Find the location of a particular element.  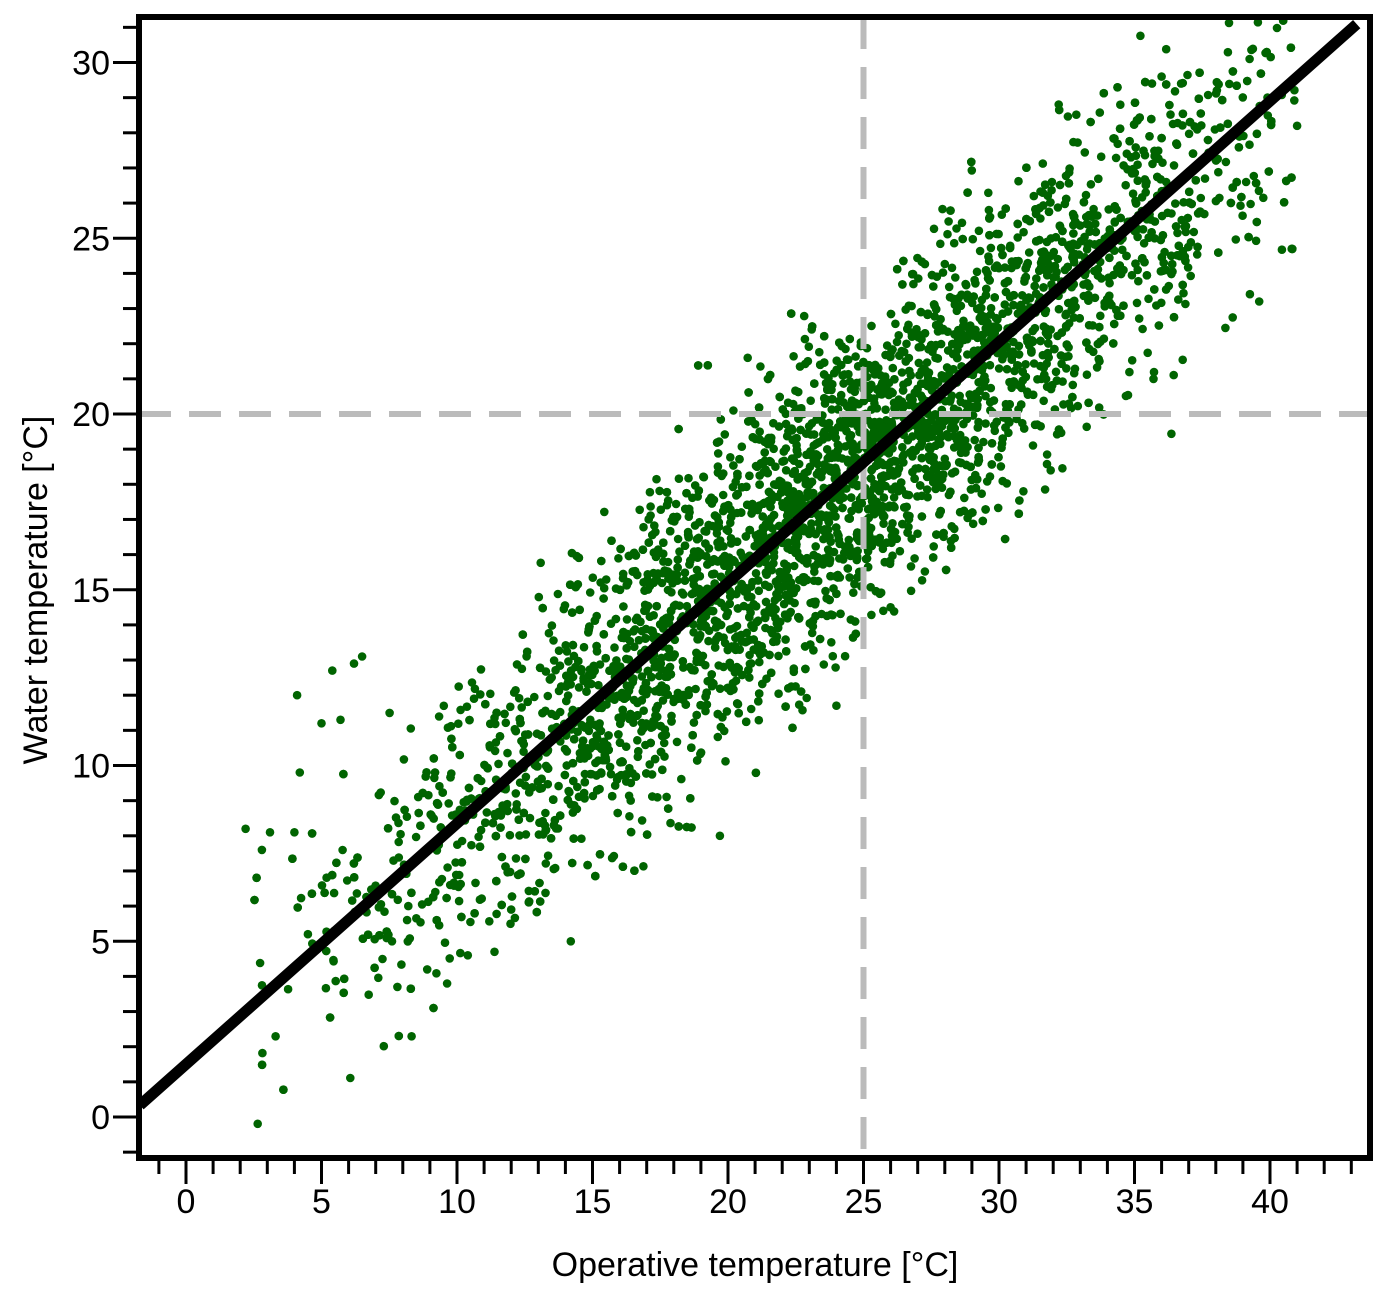

data-point-outlier is located at coordinates (308, 934).